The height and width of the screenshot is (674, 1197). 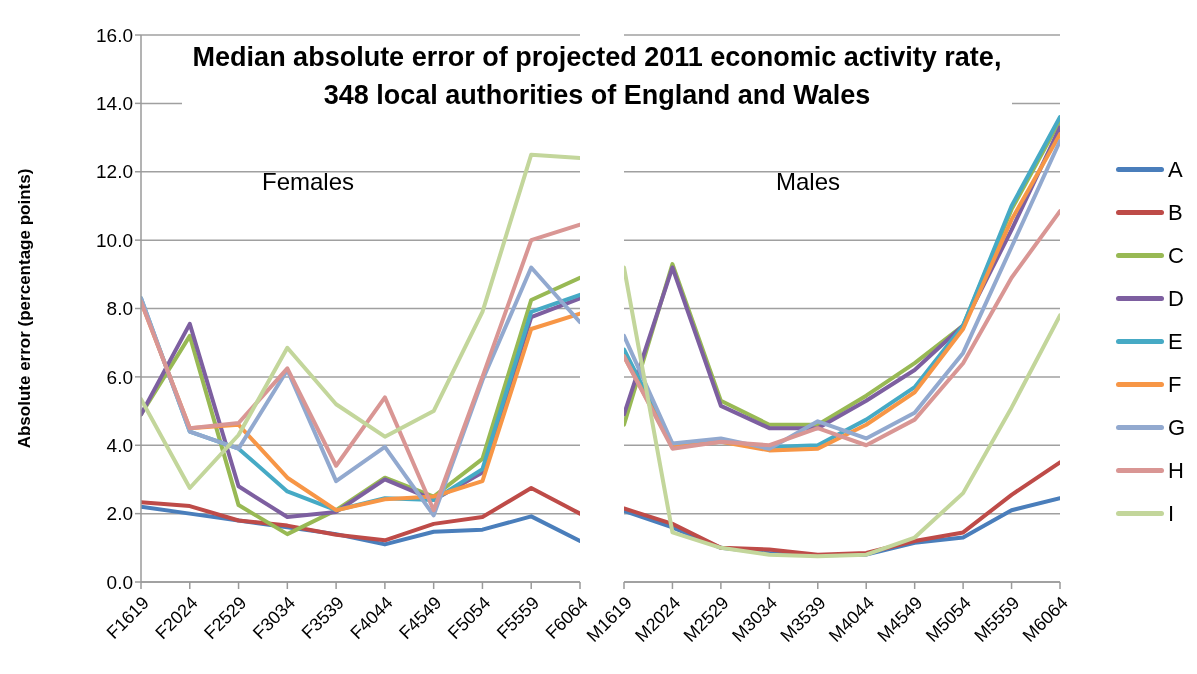 What do you see at coordinates (1175, 212) in the screenshot?
I see `legend-label: B` at bounding box center [1175, 212].